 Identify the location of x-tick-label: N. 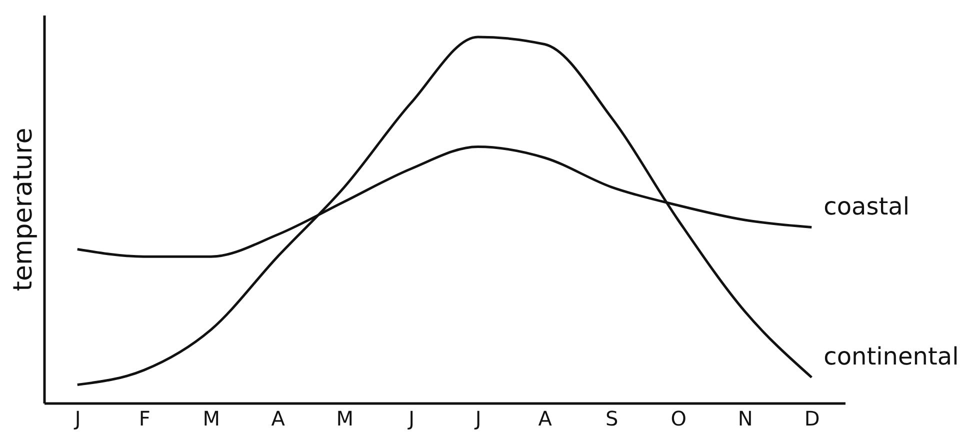
(745, 418).